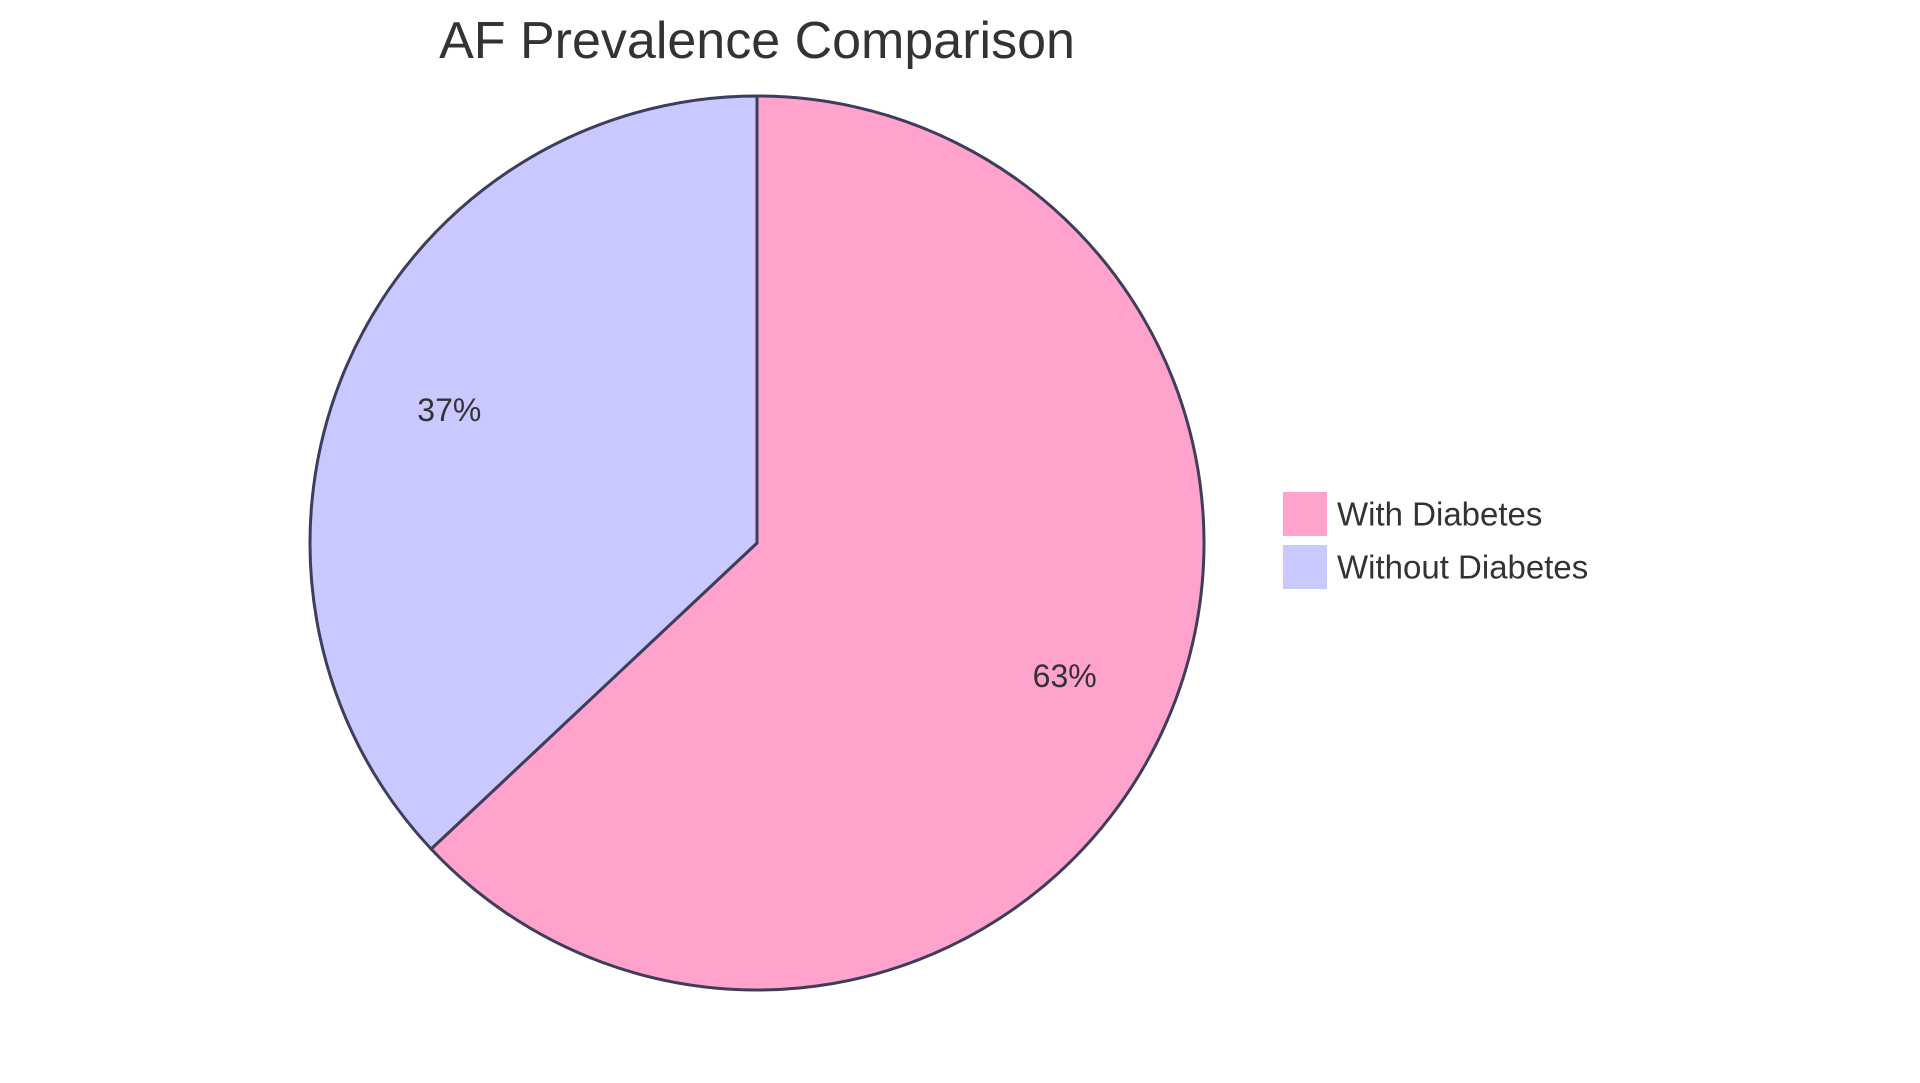  What do you see at coordinates (1439, 514) in the screenshot?
I see `legend-label-with-diabetes: With Diabetes` at bounding box center [1439, 514].